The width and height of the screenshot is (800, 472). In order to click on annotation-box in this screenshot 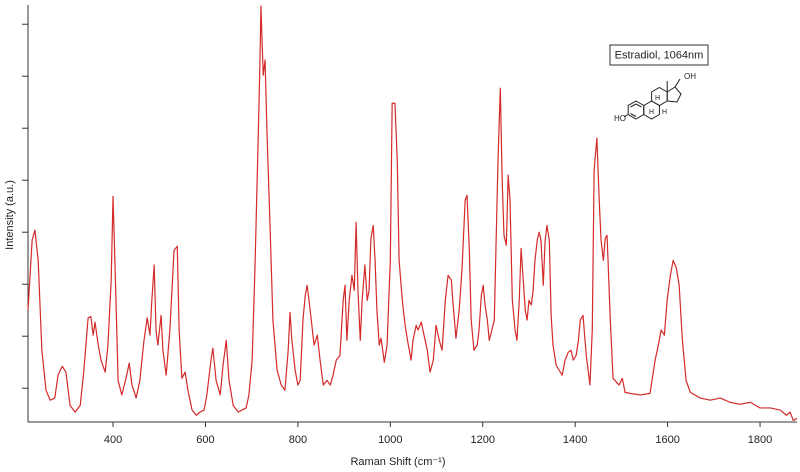, I will do `click(659, 55)`.